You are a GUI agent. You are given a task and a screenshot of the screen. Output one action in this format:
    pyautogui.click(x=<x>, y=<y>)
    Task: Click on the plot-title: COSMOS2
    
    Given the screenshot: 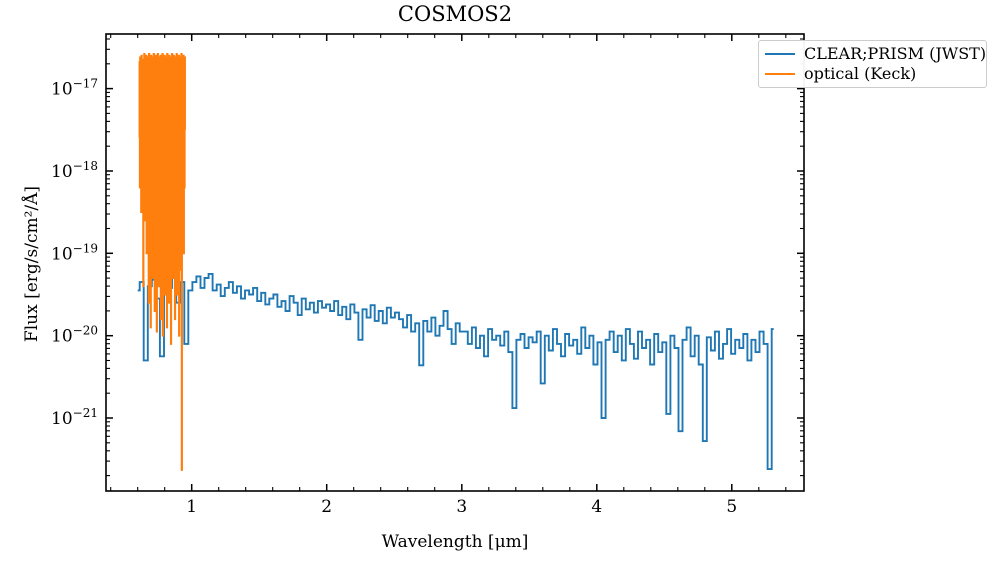 What is the action you would take?
    pyautogui.click(x=455, y=14)
    